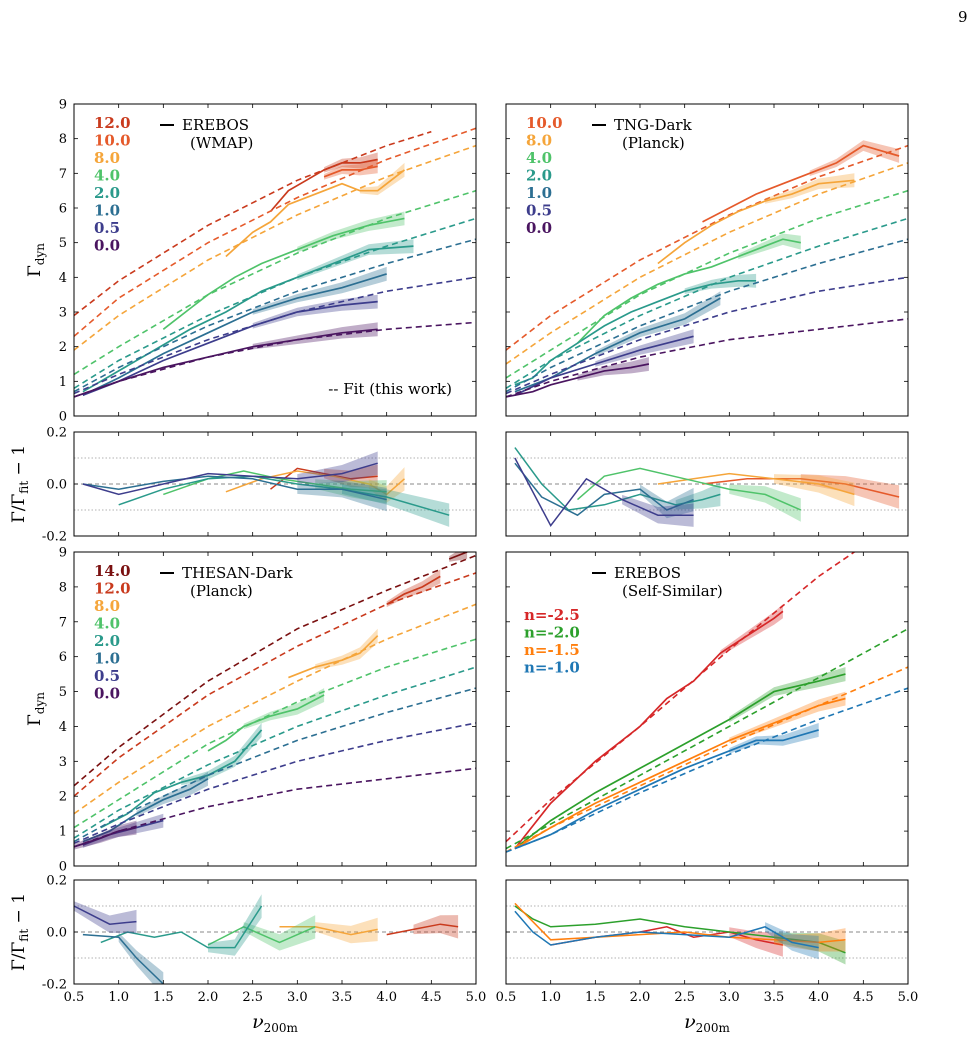 The width and height of the screenshot is (979, 1037). I want to click on main-panel-0-plot, so click(275, 262).